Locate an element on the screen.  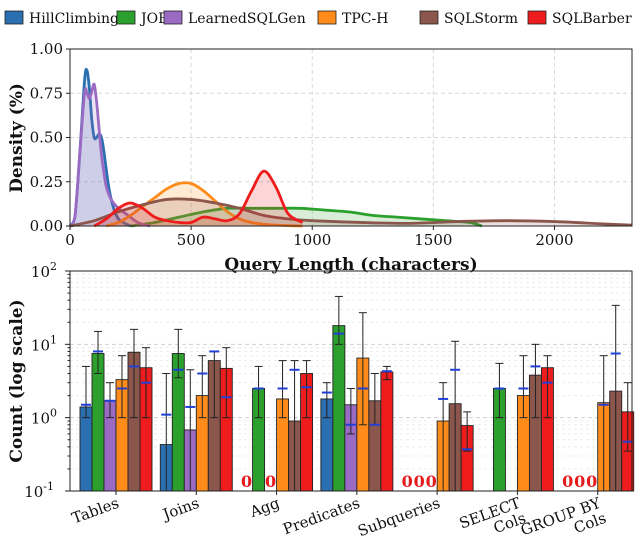
count-xtick-text: Subqueries is located at coordinates (398, 517).